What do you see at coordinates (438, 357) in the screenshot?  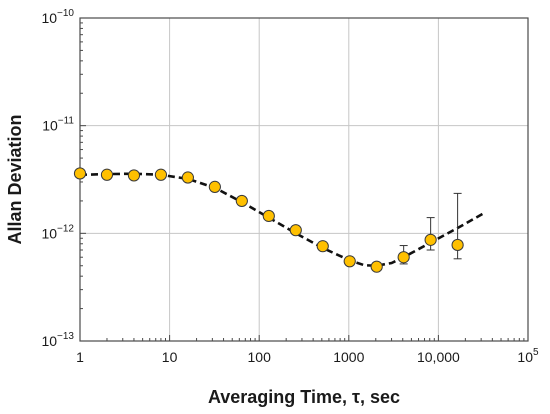 I see `x-tick-label: 10,000` at bounding box center [438, 357].